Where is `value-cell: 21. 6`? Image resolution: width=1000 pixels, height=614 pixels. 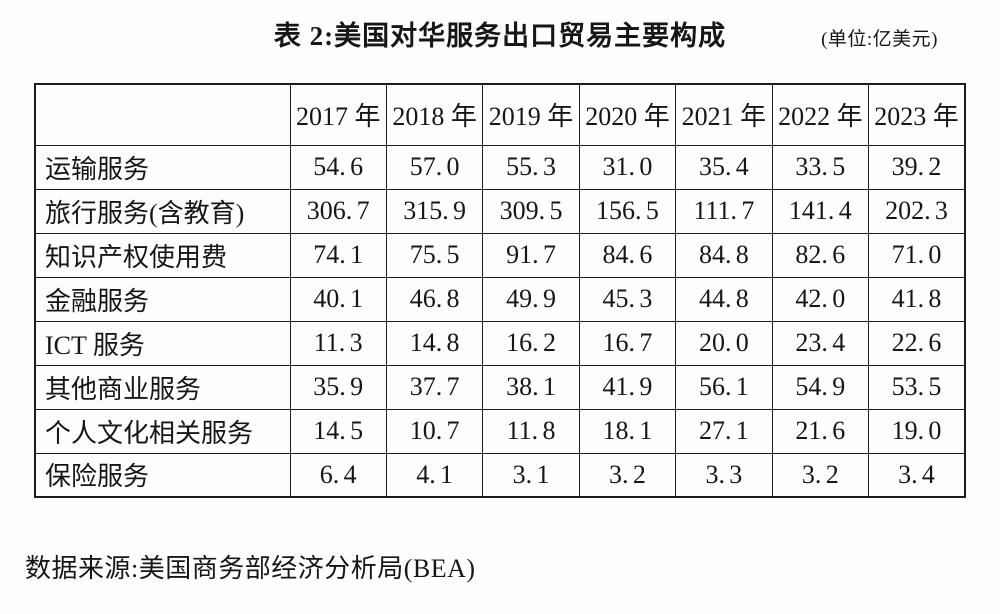
value-cell: 21. 6 is located at coordinates (820, 431).